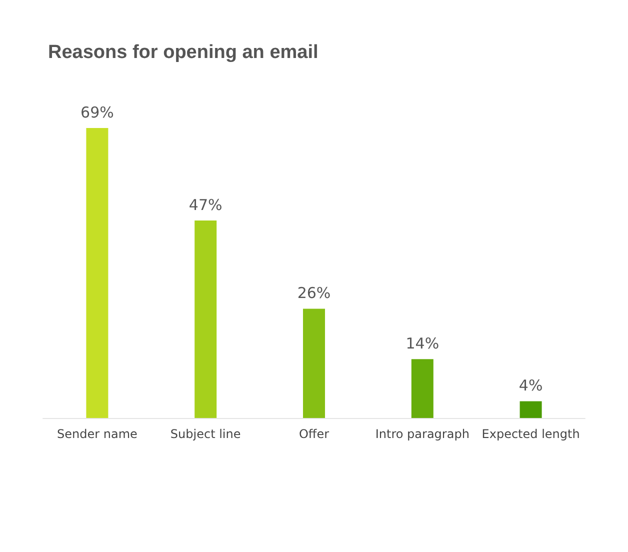 Image resolution: width=628 pixels, height=552 pixels. I want to click on x-tick-label: Subject line, so click(205, 434).